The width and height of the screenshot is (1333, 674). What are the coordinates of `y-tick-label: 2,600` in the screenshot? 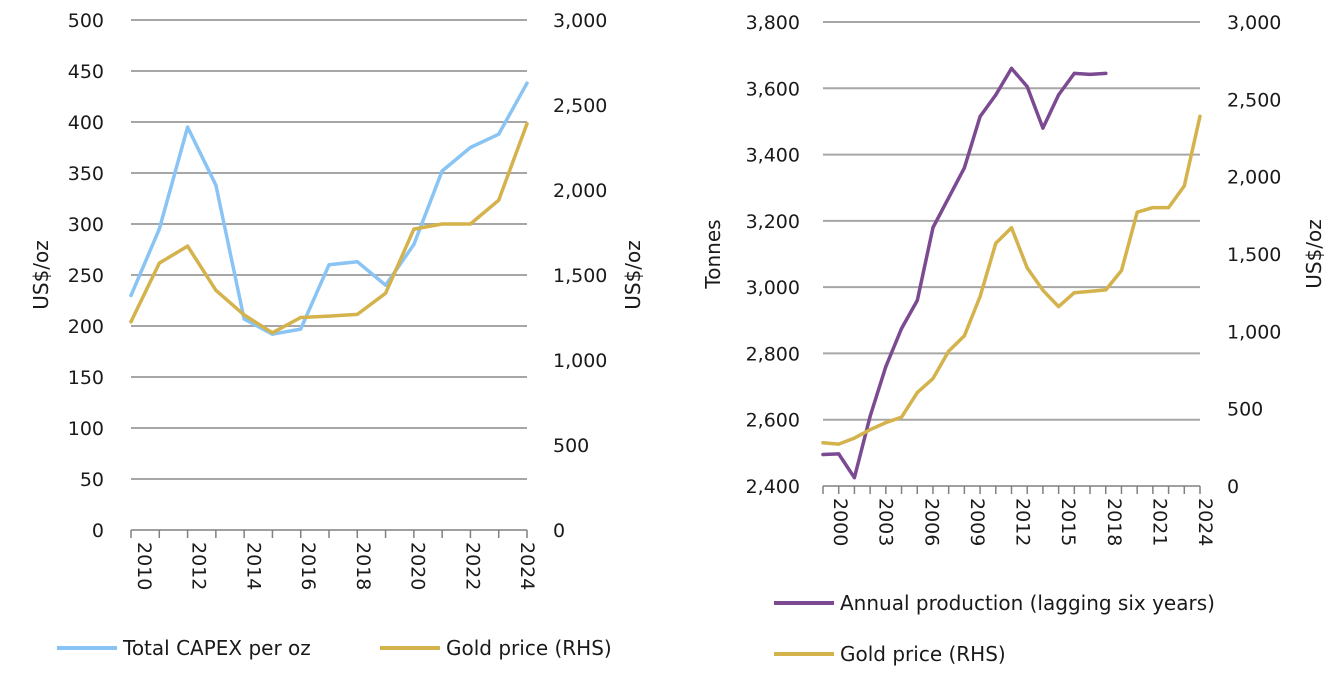 It's located at (773, 421).